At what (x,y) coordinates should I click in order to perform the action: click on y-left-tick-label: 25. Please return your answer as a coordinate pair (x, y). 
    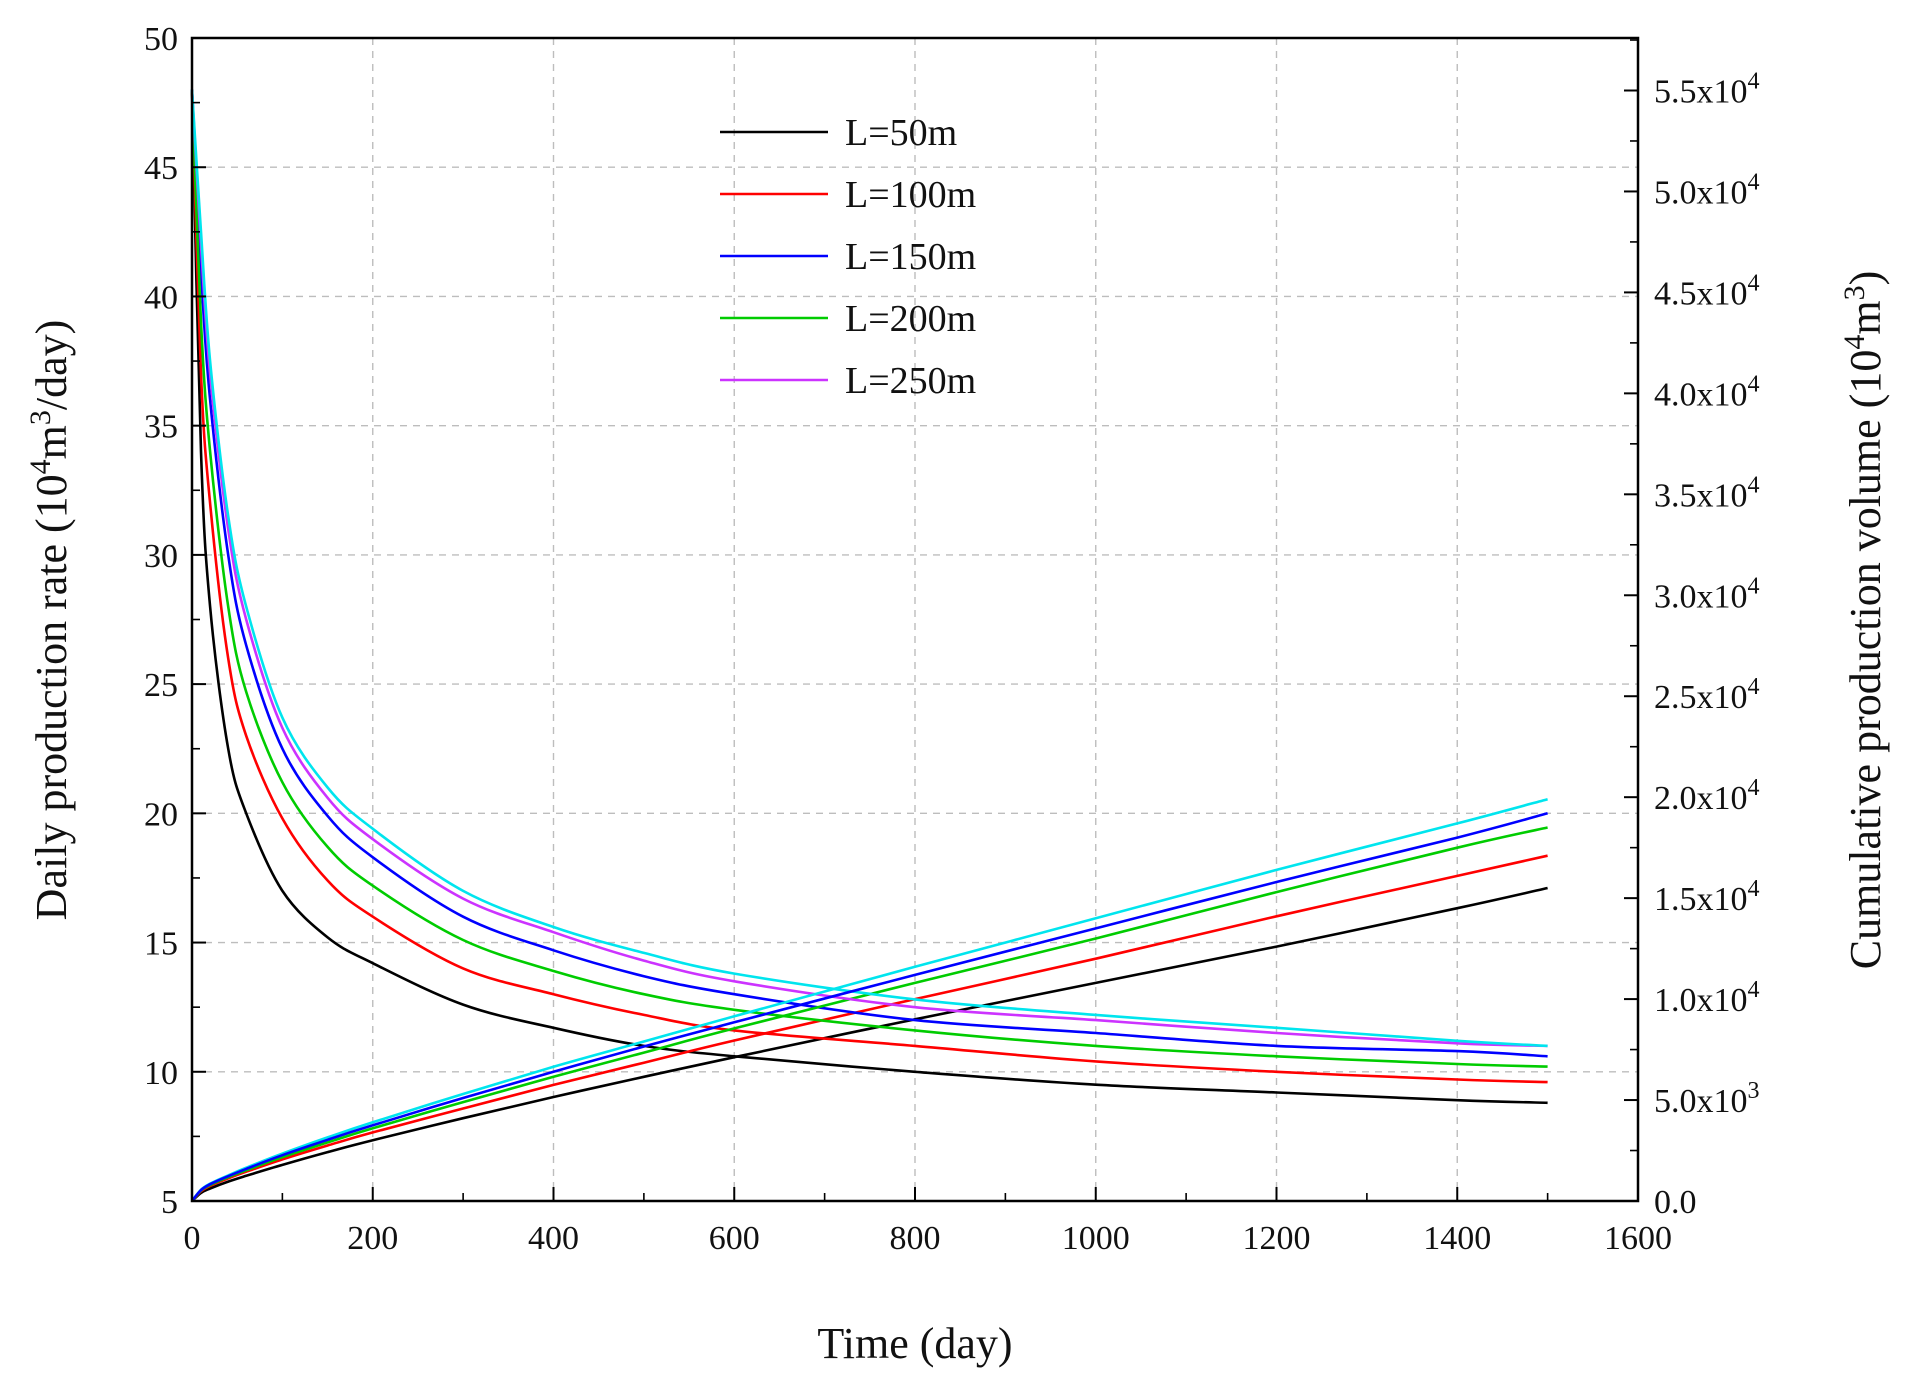
    Looking at the image, I should click on (161, 685).